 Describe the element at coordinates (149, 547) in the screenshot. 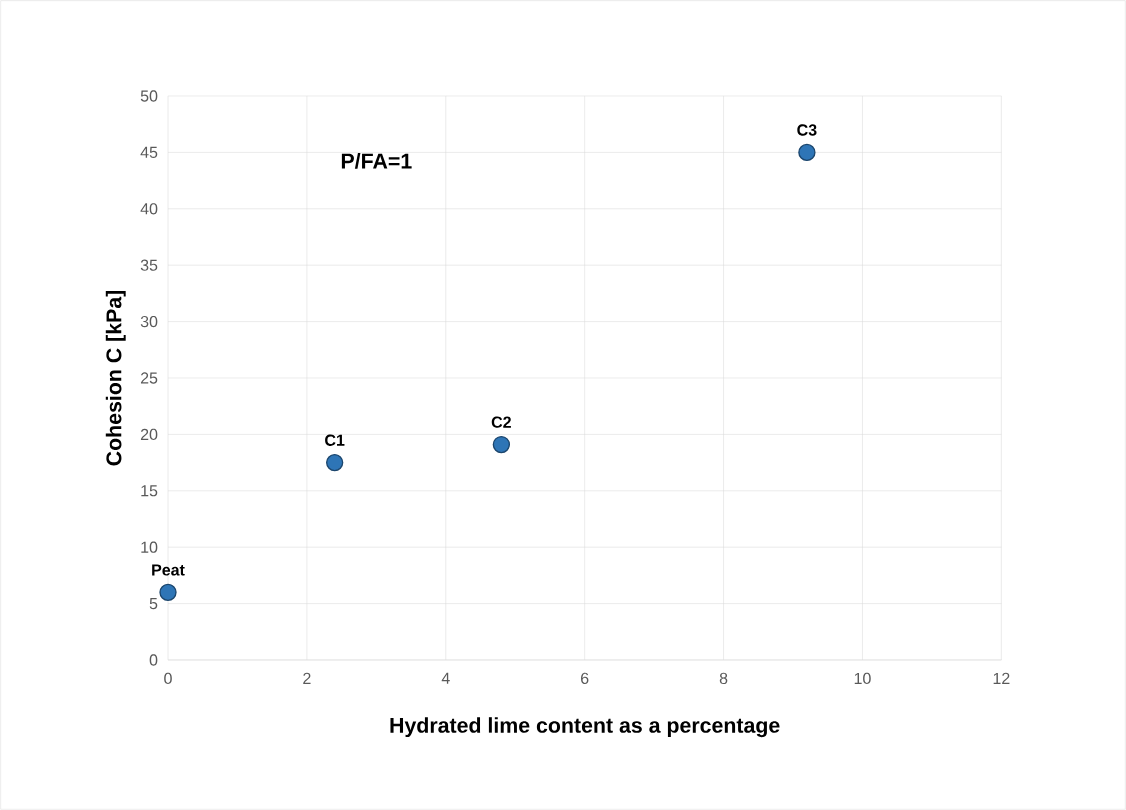

I see `y-tick-label: 10` at that location.